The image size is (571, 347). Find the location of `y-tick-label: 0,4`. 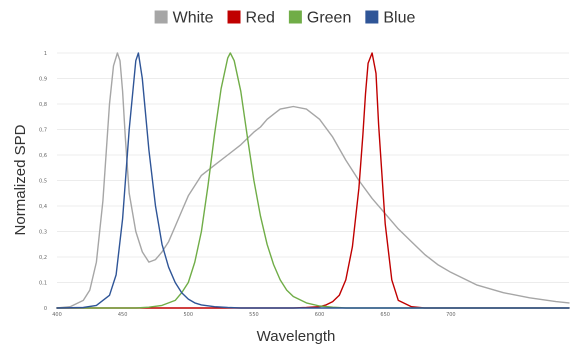

y-tick-label: 0,4 is located at coordinates (43, 207).